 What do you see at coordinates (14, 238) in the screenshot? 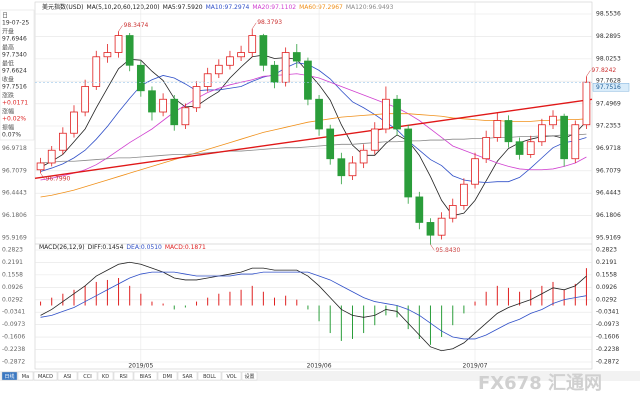
I see `y-tick-label-left: 95.9169` at bounding box center [14, 238].